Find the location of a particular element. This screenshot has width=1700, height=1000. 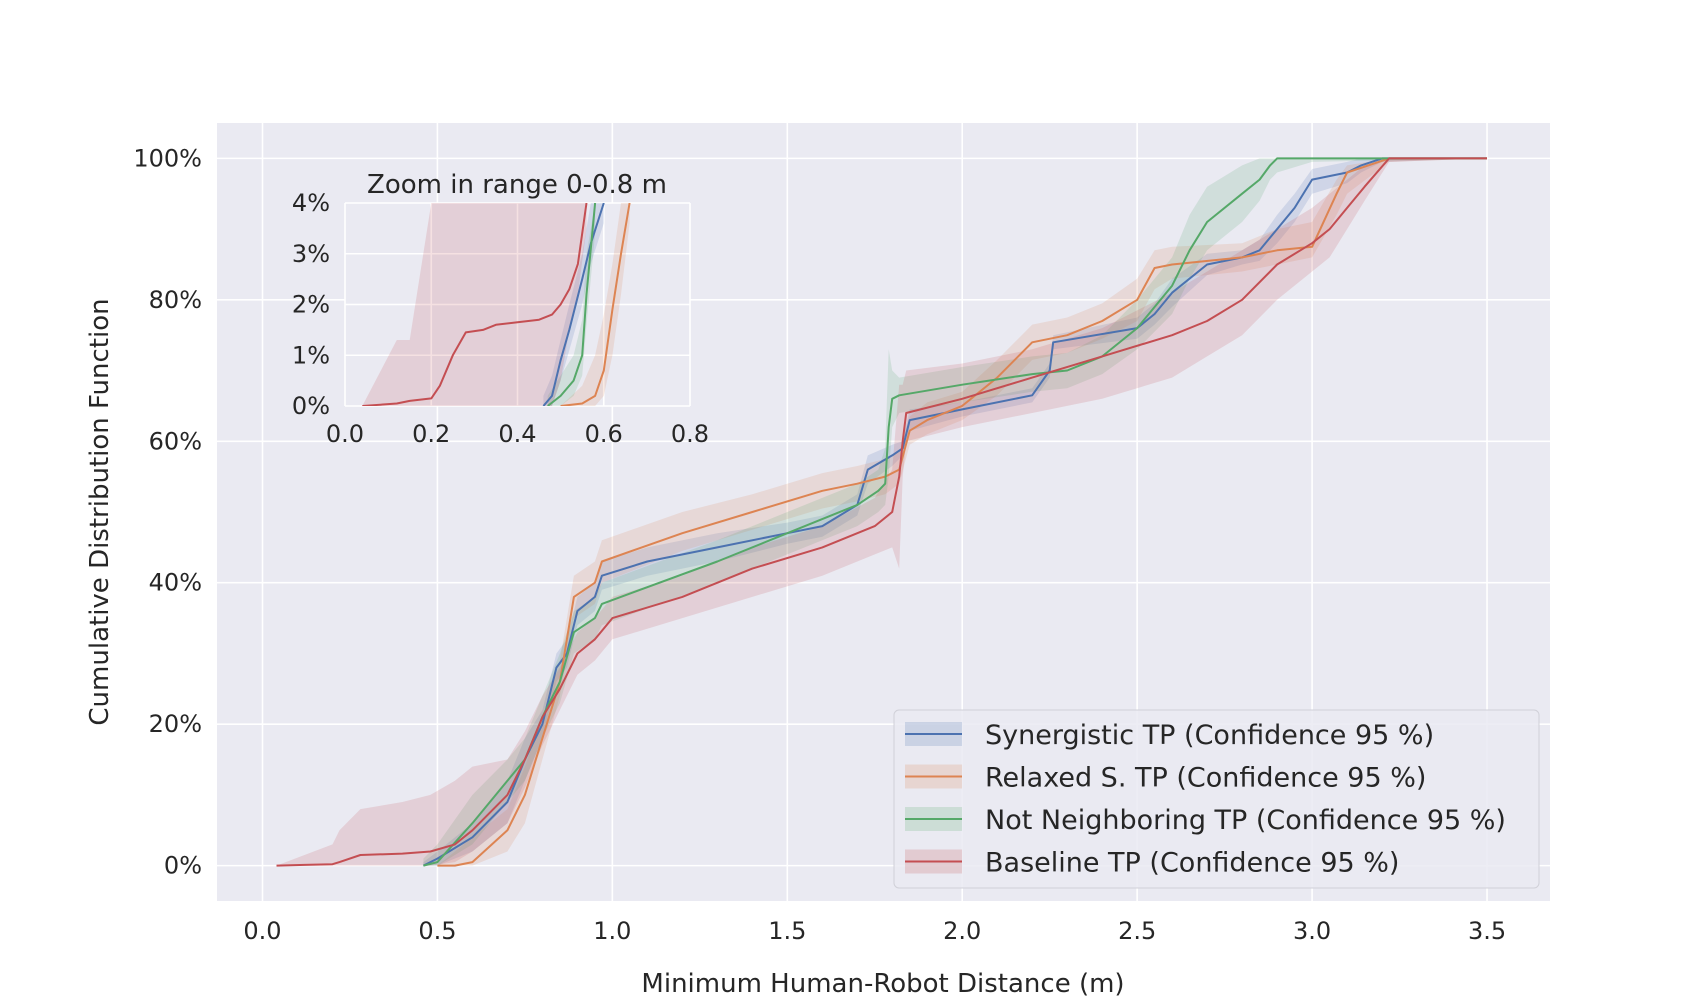

inset-x-tick-label: 0.6 is located at coordinates (604, 434).